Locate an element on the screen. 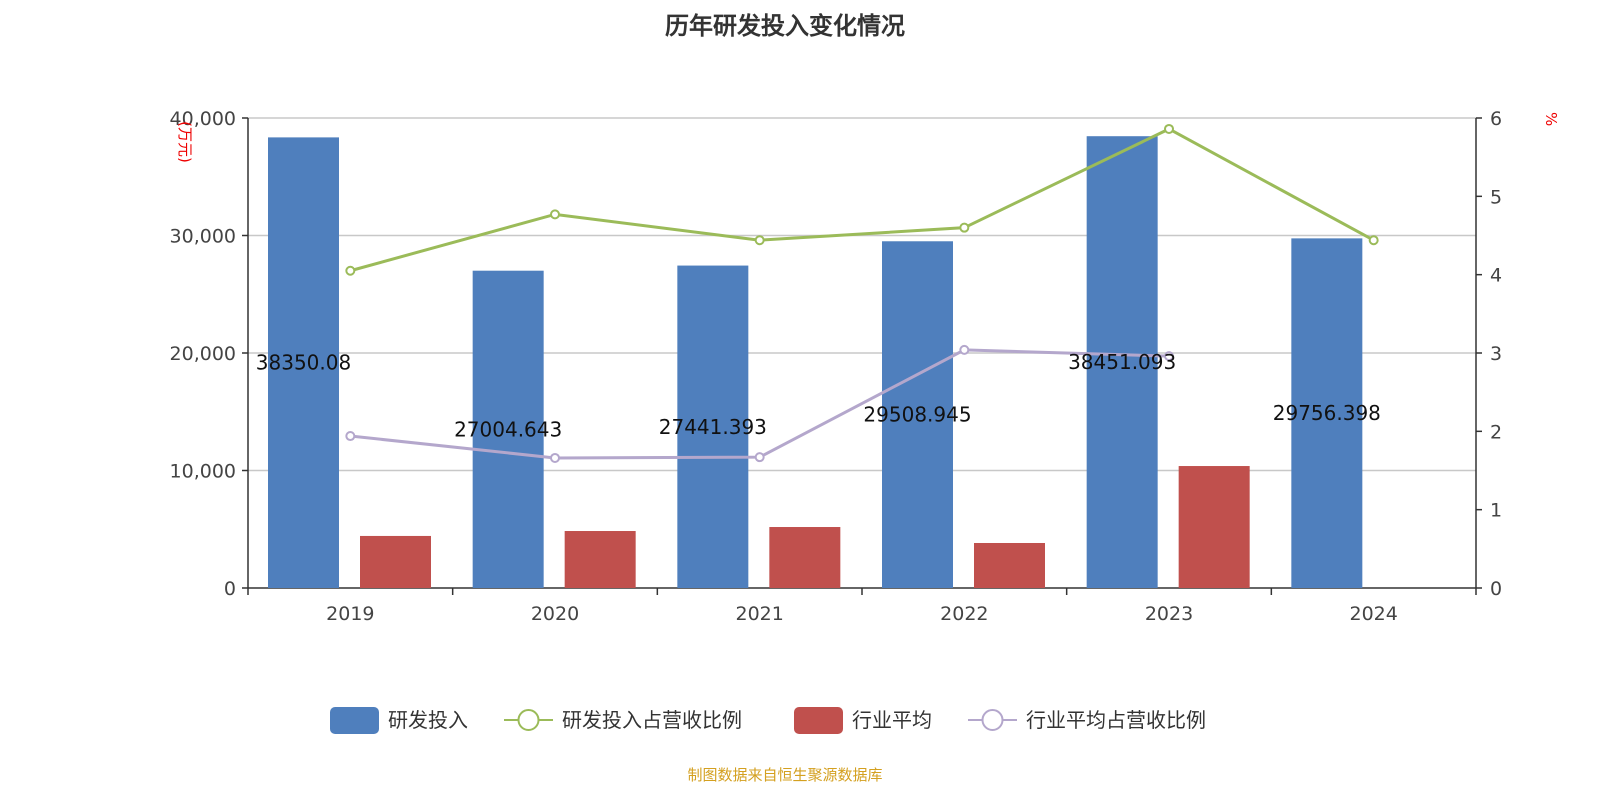  y-left-tick-label: 30,000 is located at coordinates (203, 237).